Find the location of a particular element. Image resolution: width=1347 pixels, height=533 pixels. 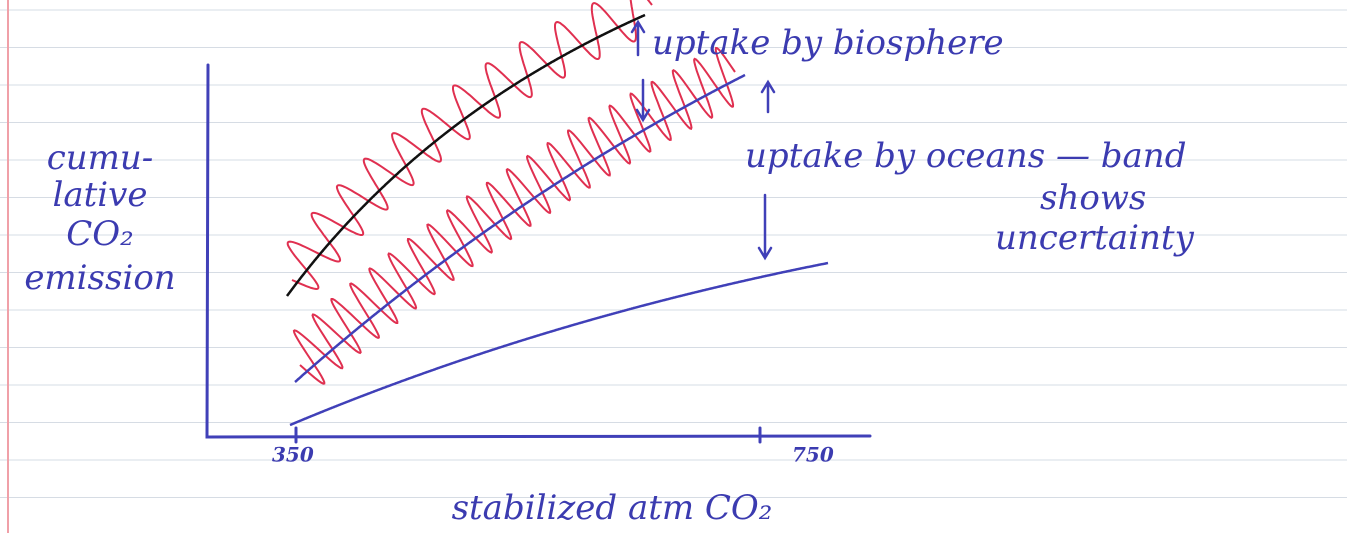

biosphere-curve is located at coordinates (465, 155).